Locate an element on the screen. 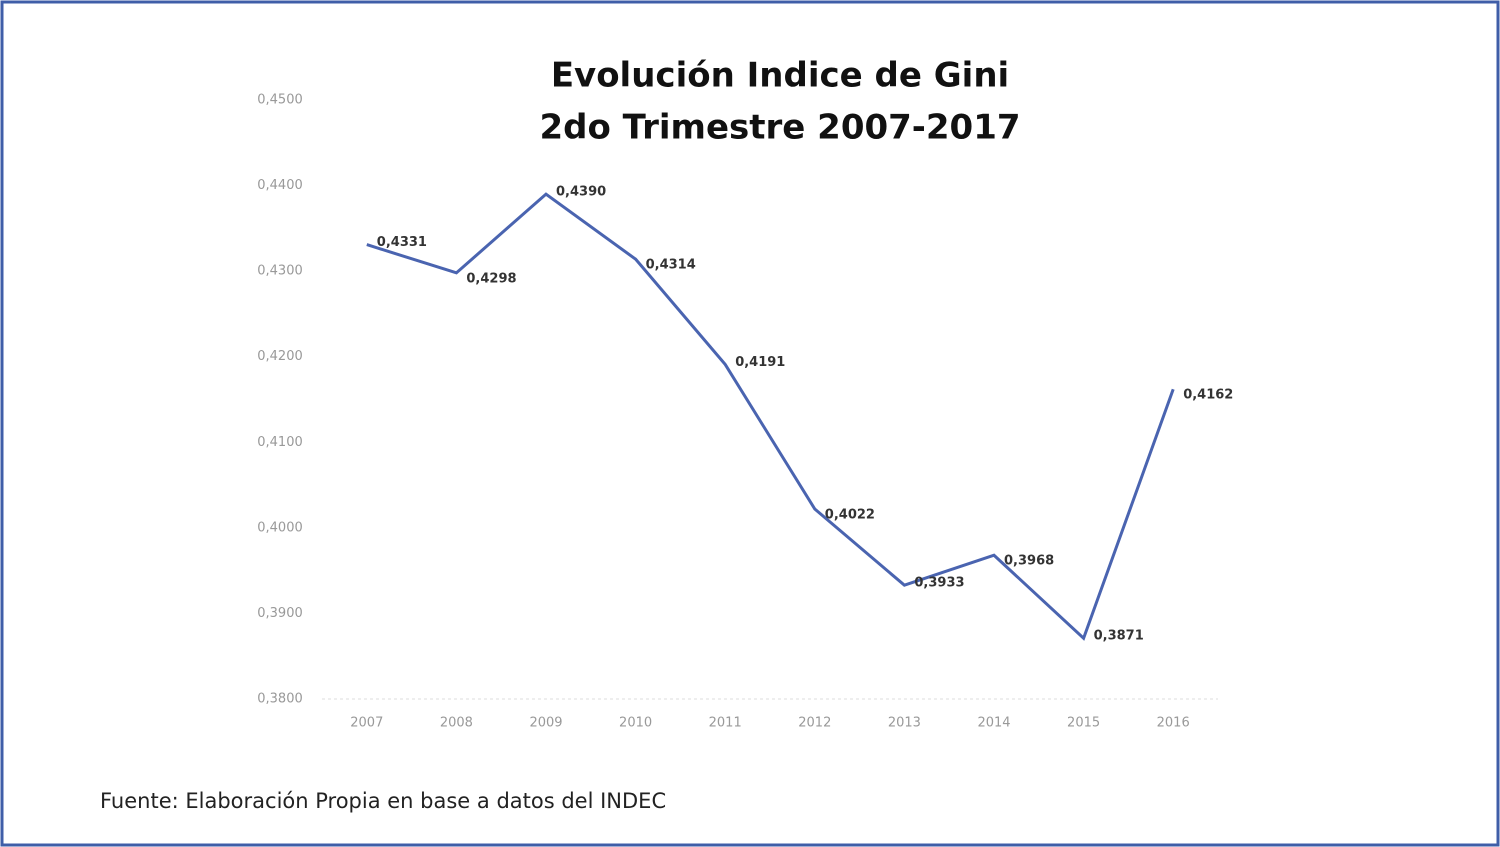 This screenshot has width=1500, height=847. x-tick-label: 2016 is located at coordinates (1173, 723).